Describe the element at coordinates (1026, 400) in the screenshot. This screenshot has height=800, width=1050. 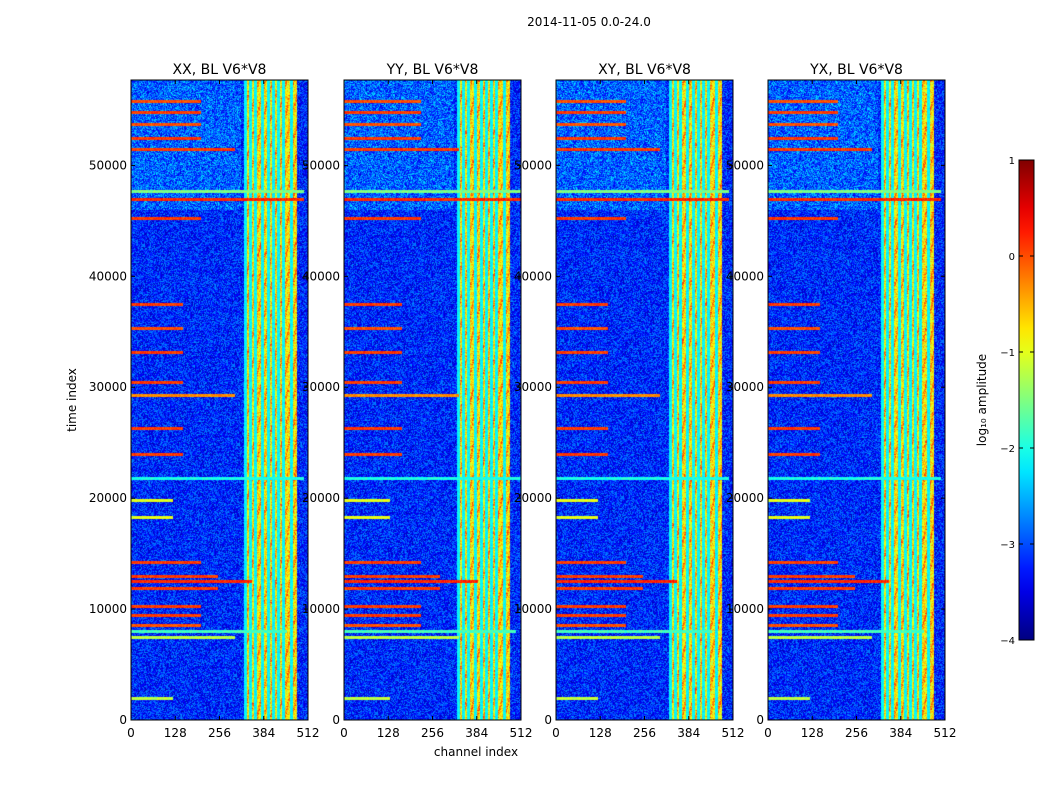
I see `colorbar-gradient` at that location.